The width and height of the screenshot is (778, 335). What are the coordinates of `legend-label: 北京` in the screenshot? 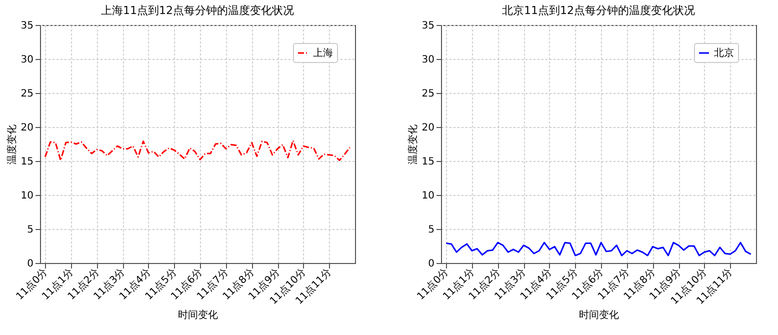 It's located at (724, 53).